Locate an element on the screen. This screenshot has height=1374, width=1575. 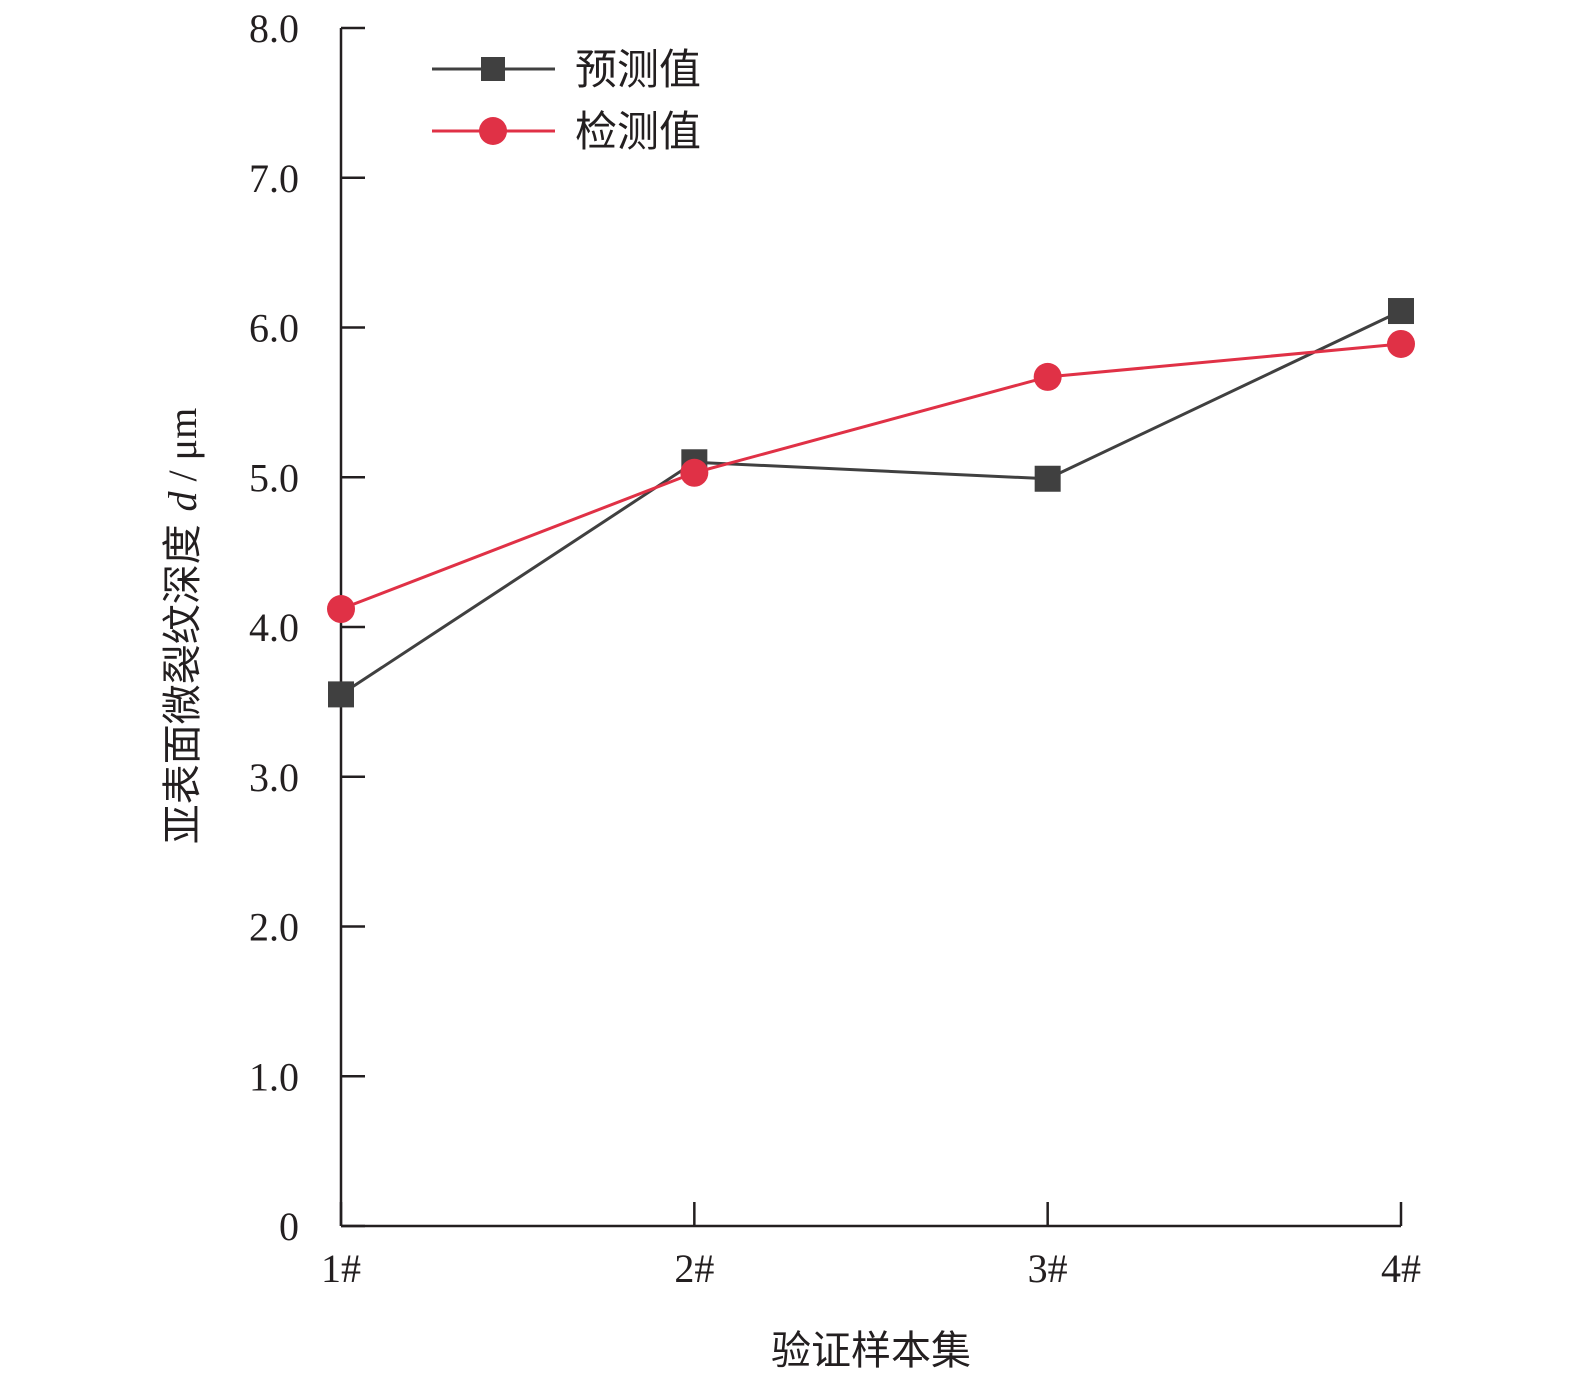
legend-item: 检测值 is located at coordinates (566, 131).